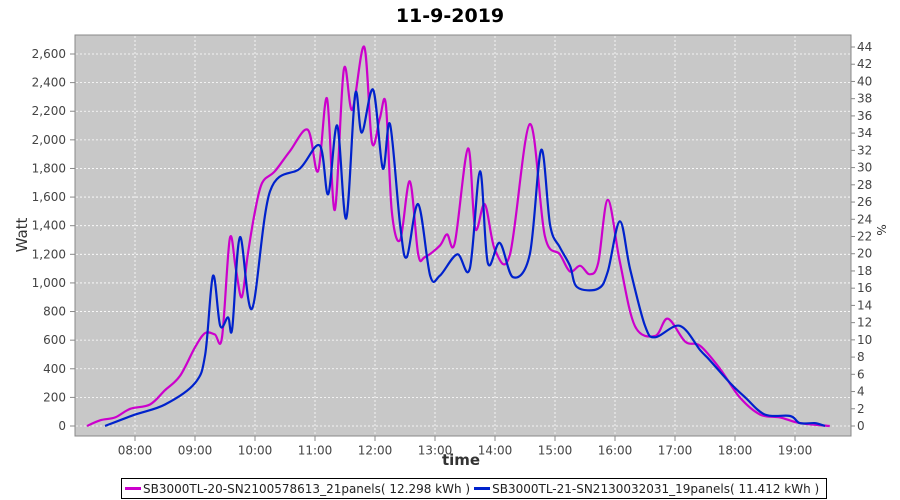 The image size is (900, 500). Describe the element at coordinates (49, 140) in the screenshot. I see `y-tick-label: 2,000` at that location.